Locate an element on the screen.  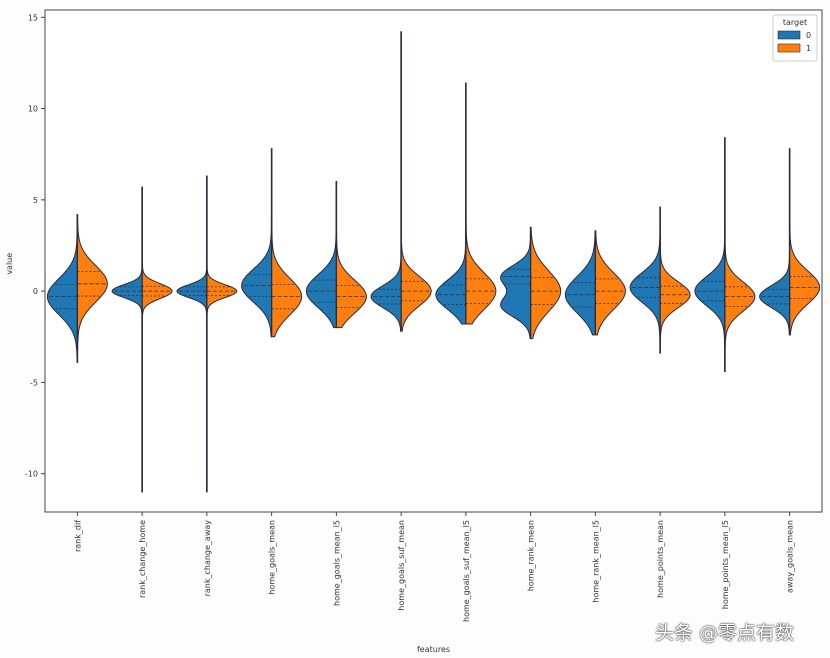
x-tick-label: rank_change_away is located at coordinates (207, 558).